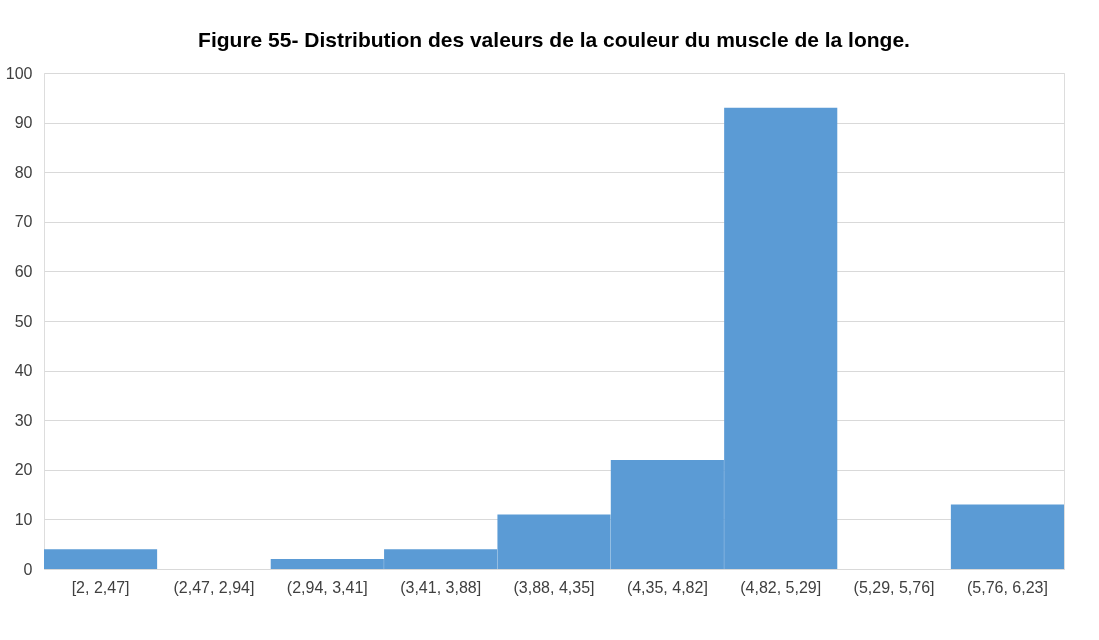 The width and height of the screenshot is (1099, 640). I want to click on y-tick-label: 10, so click(23, 519).